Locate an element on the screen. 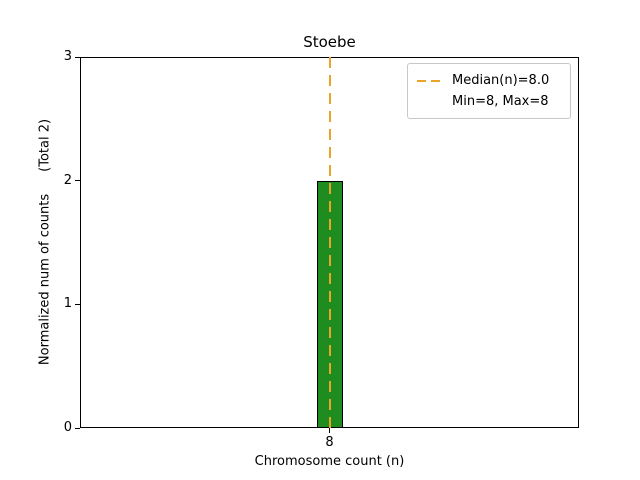 This screenshot has height=480, width=640. x-tick-mark is located at coordinates (329, 430).